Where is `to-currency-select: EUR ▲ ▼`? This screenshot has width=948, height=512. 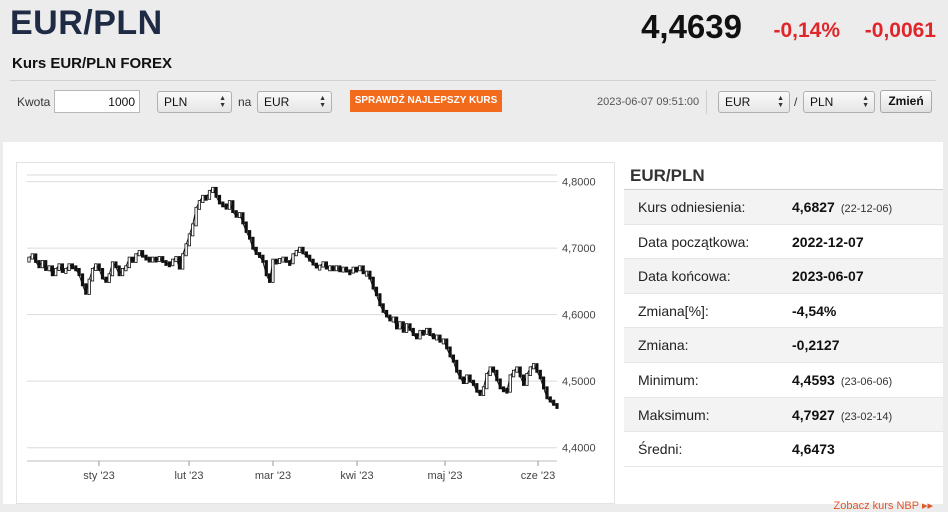 to-currency-select: EUR ▲ ▼ is located at coordinates (294, 102).